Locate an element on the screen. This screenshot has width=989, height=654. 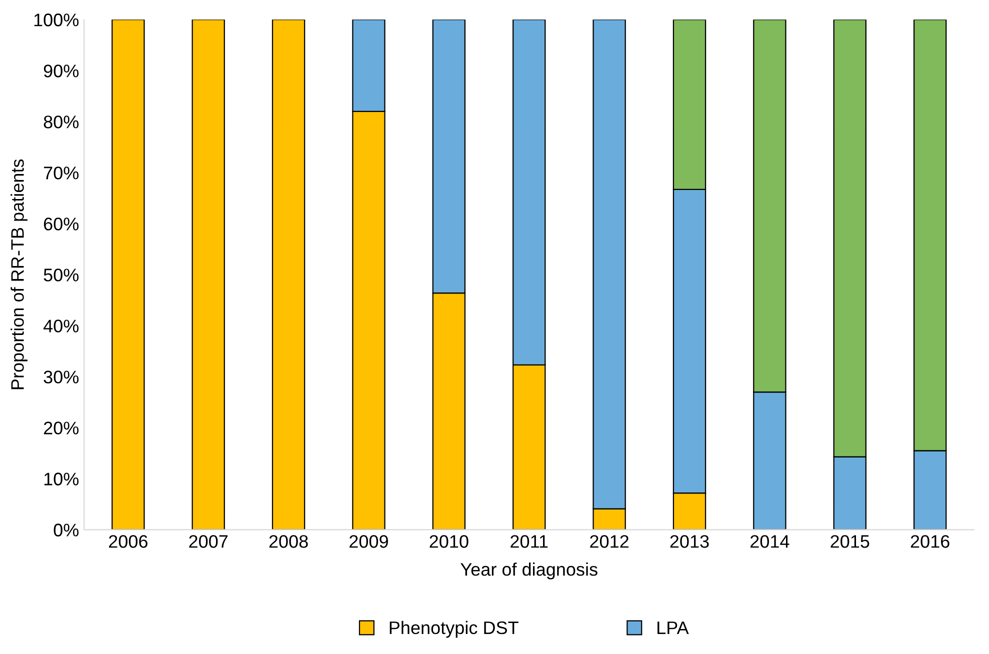
y-tick-label: 50% is located at coordinates (61, 275).